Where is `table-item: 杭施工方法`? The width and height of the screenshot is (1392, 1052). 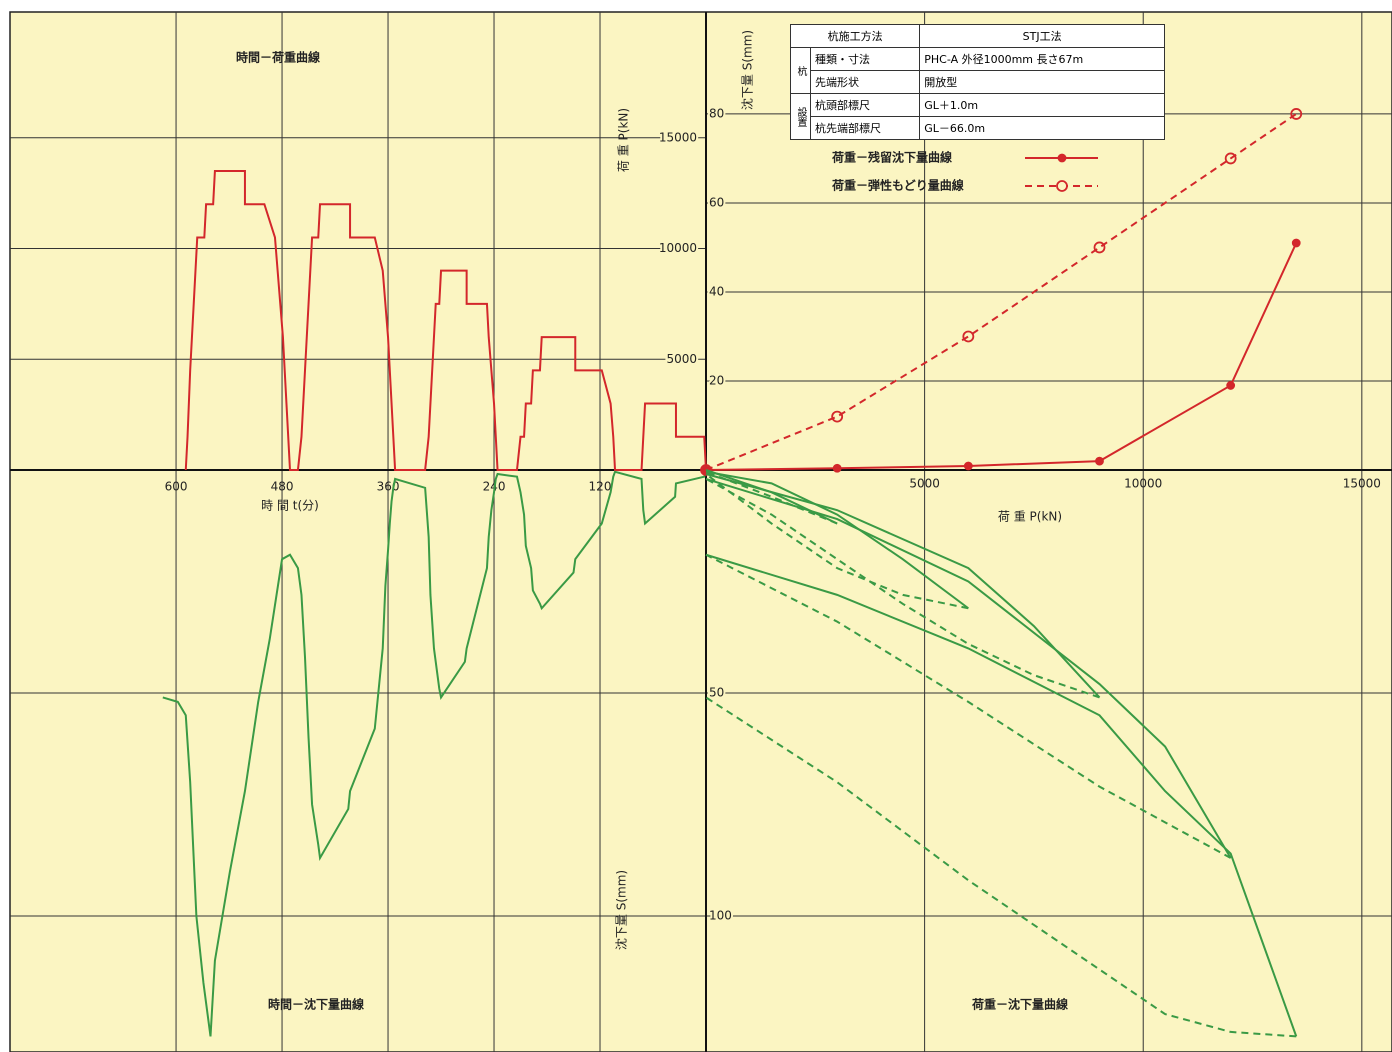
table-item: 杭施工方法 is located at coordinates (855, 36).